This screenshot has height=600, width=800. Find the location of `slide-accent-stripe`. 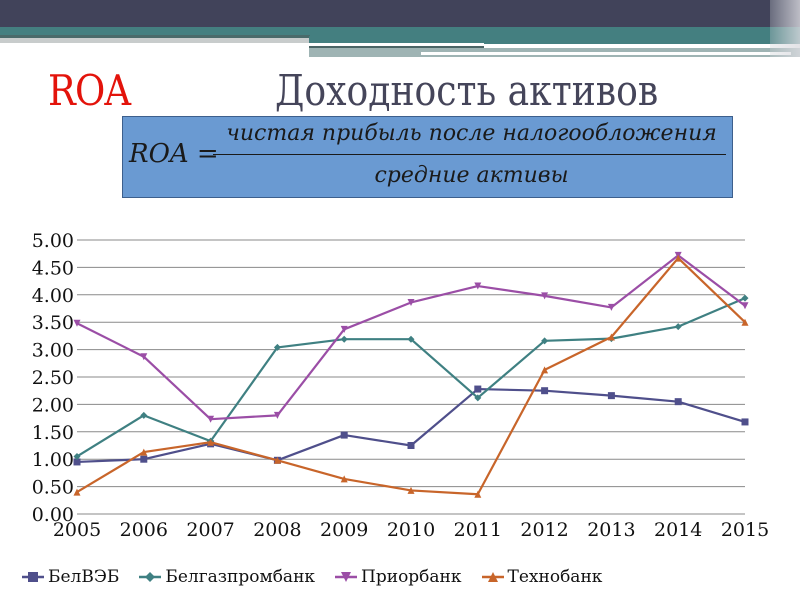

slide-accent-stripe is located at coordinates (400, 31).